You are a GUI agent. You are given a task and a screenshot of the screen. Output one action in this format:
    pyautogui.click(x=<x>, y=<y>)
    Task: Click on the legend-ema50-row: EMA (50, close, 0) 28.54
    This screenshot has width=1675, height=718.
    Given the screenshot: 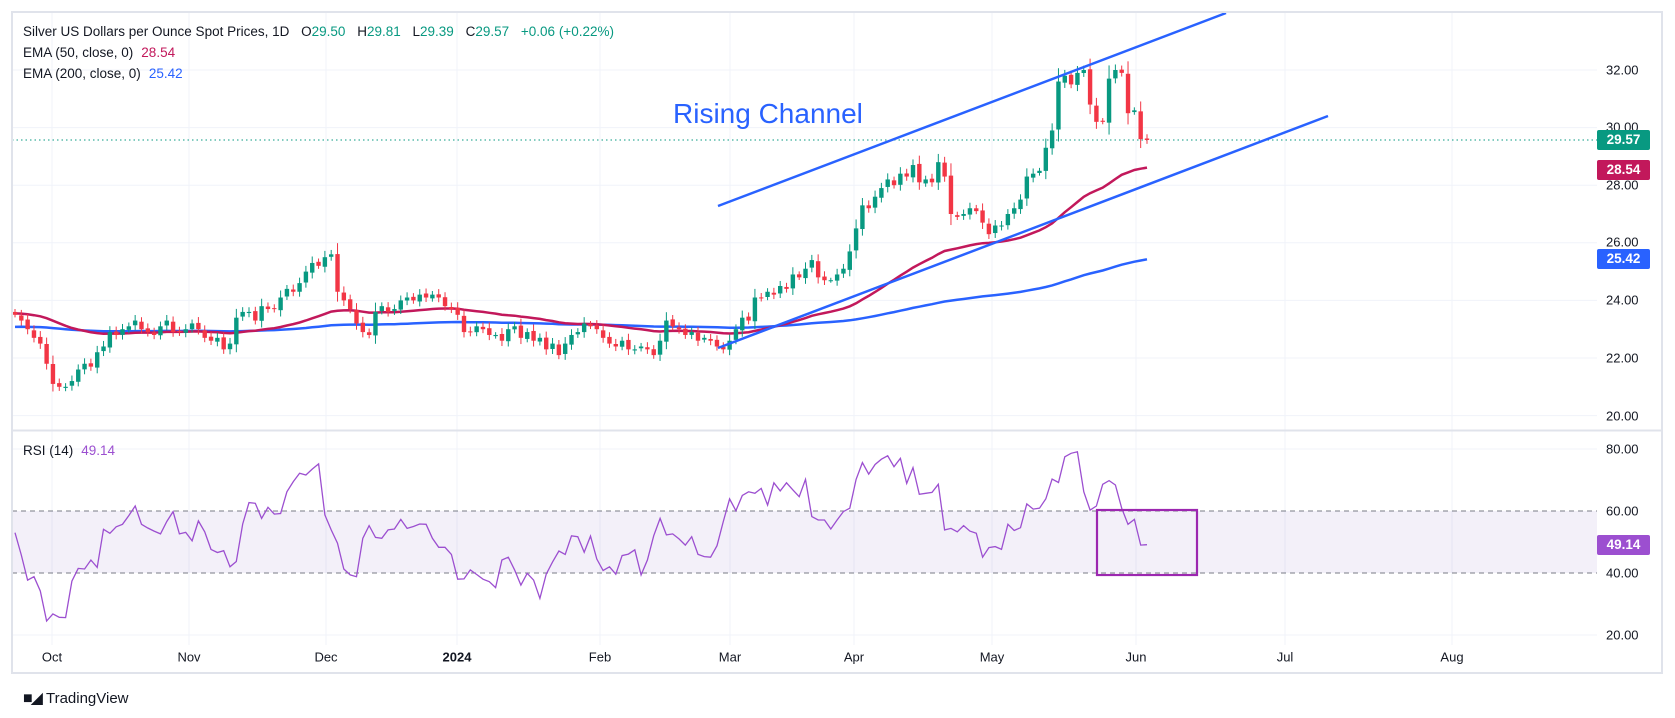 What is the action you would take?
    pyautogui.click(x=99, y=52)
    